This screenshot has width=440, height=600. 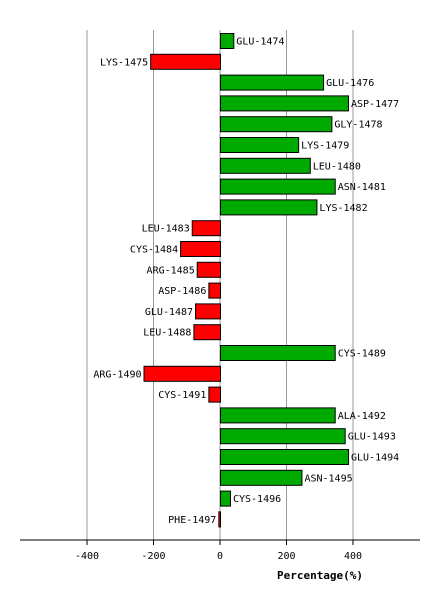 I want to click on bar-label: ASN-1495, so click(x=328, y=478).